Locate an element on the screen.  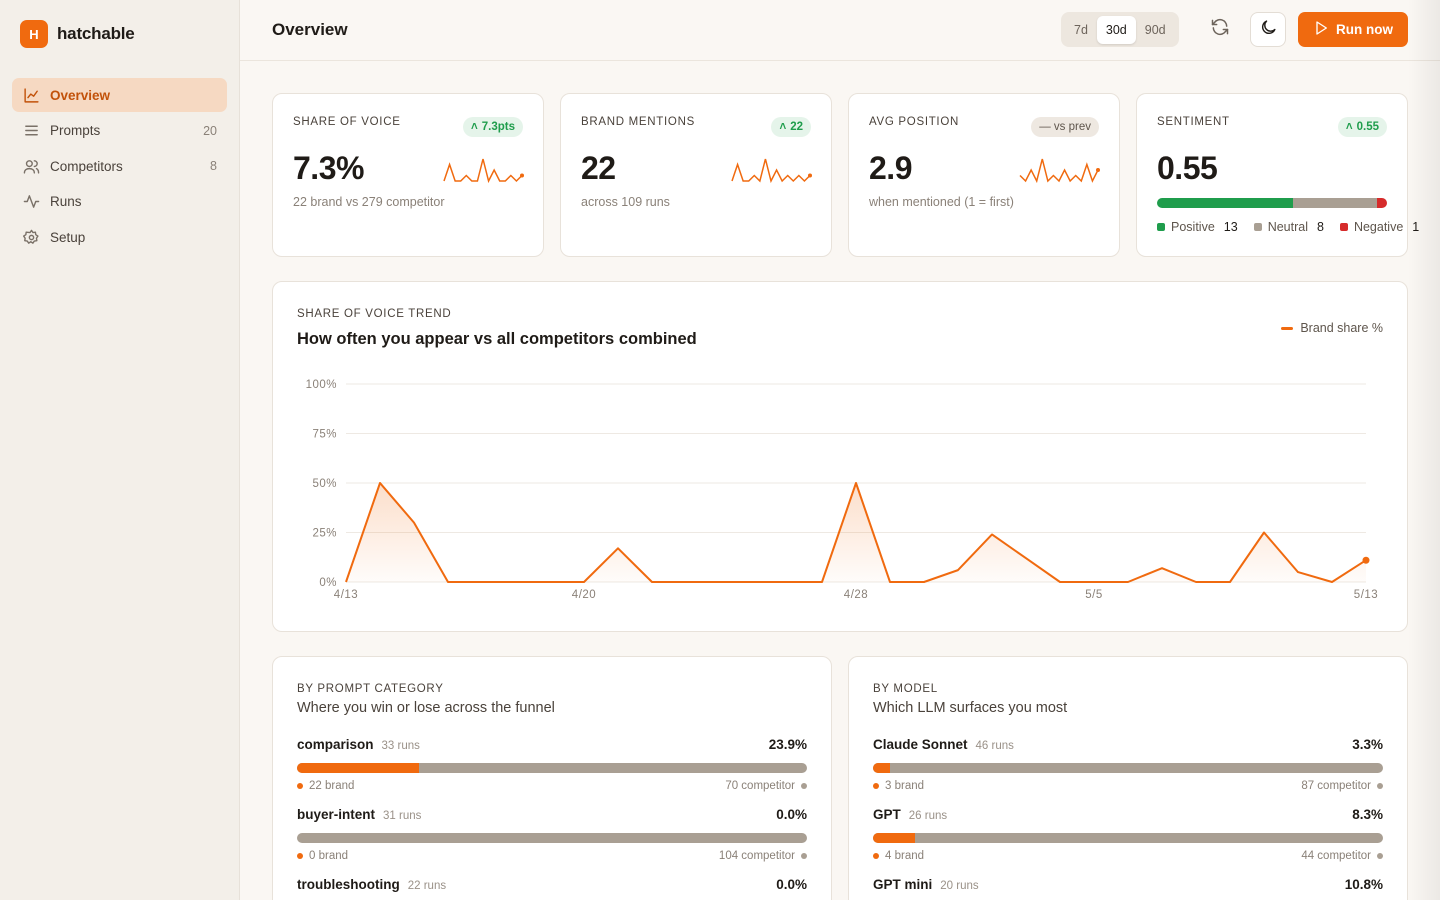
x-tick-label: 5/13 is located at coordinates (1366, 595).